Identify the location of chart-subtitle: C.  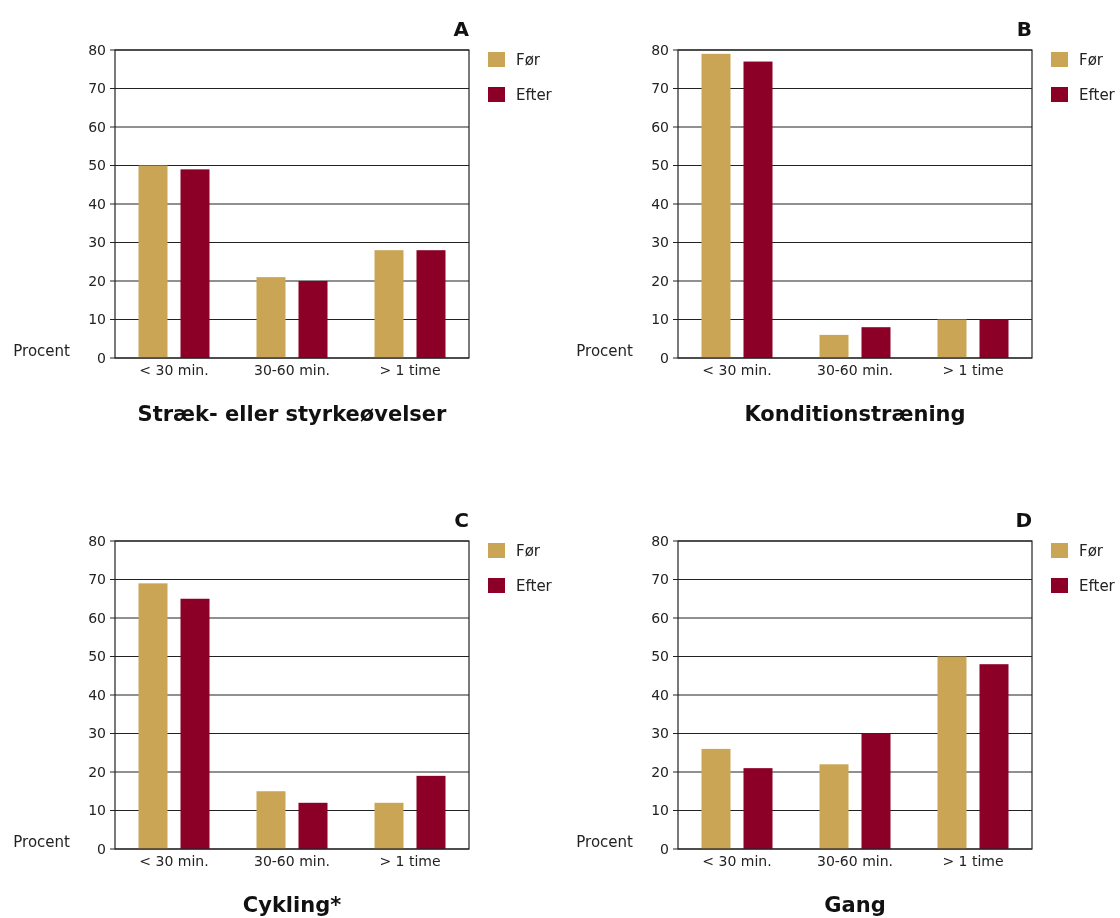
(461, 520).